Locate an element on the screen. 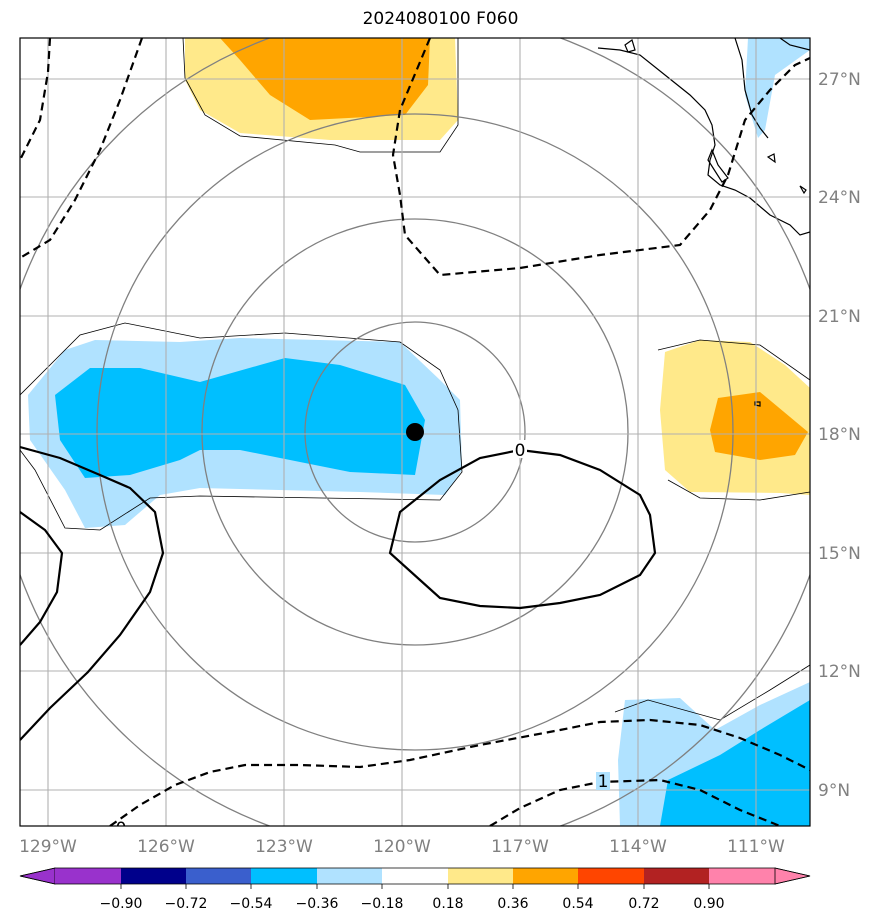  colorbar-ticks is located at coordinates (415, 886).